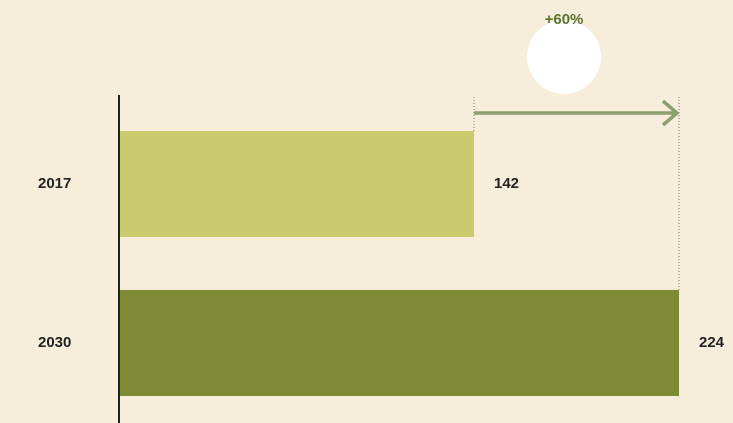  What do you see at coordinates (54, 342) in the screenshot?
I see `category-label: 2030` at bounding box center [54, 342].